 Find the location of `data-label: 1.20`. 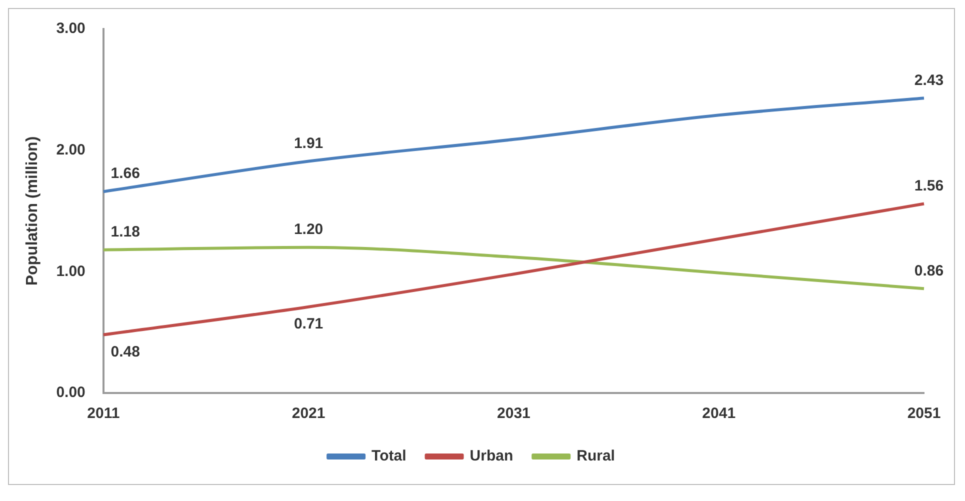

data-label: 1.20 is located at coordinates (309, 229).